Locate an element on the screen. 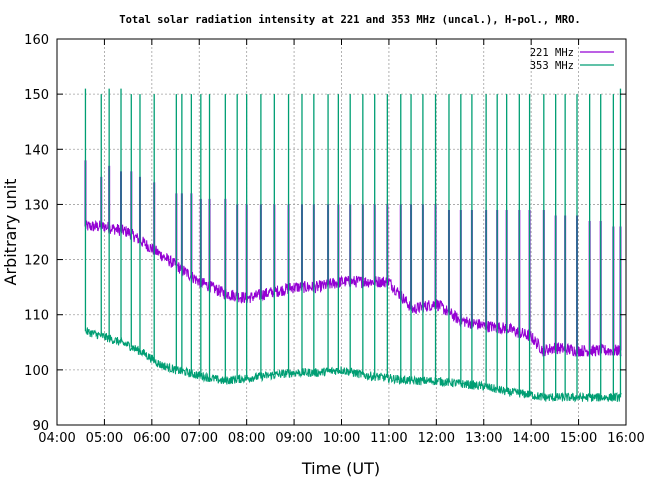 This screenshot has height=480, width=650. y-tick-label: 130 is located at coordinates (36, 205).